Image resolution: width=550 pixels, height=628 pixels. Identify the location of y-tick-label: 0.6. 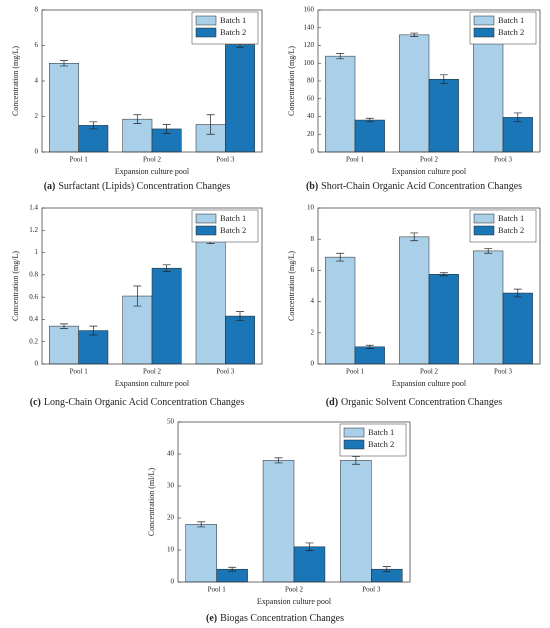
(33, 297).